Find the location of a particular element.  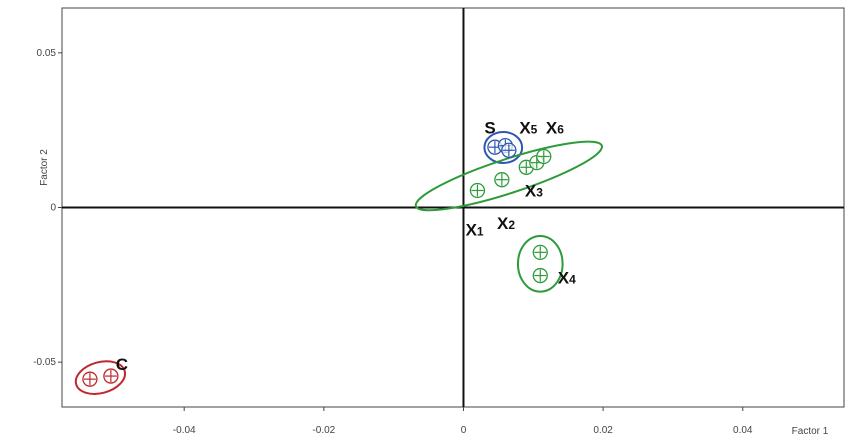

y-axis-ticks: 0.05 0 -0.05 is located at coordinates (47, 208).